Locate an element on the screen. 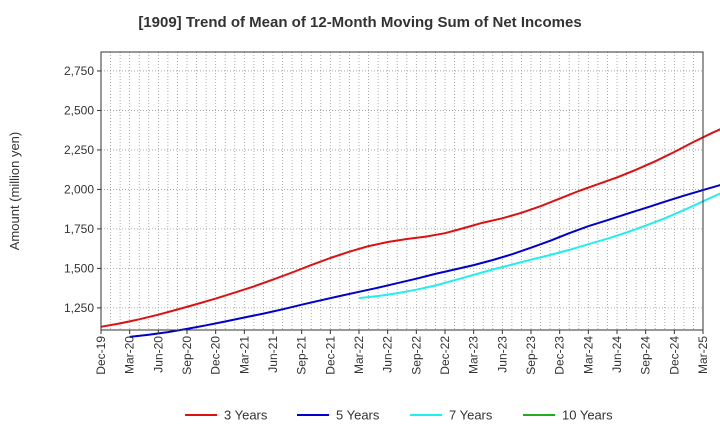  y-tick-label: 2,500 is located at coordinates (79, 110).